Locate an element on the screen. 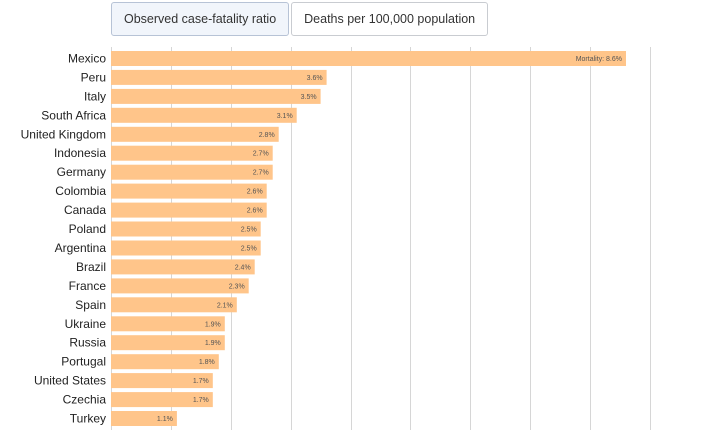  value-label: 3.5% is located at coordinates (309, 97).